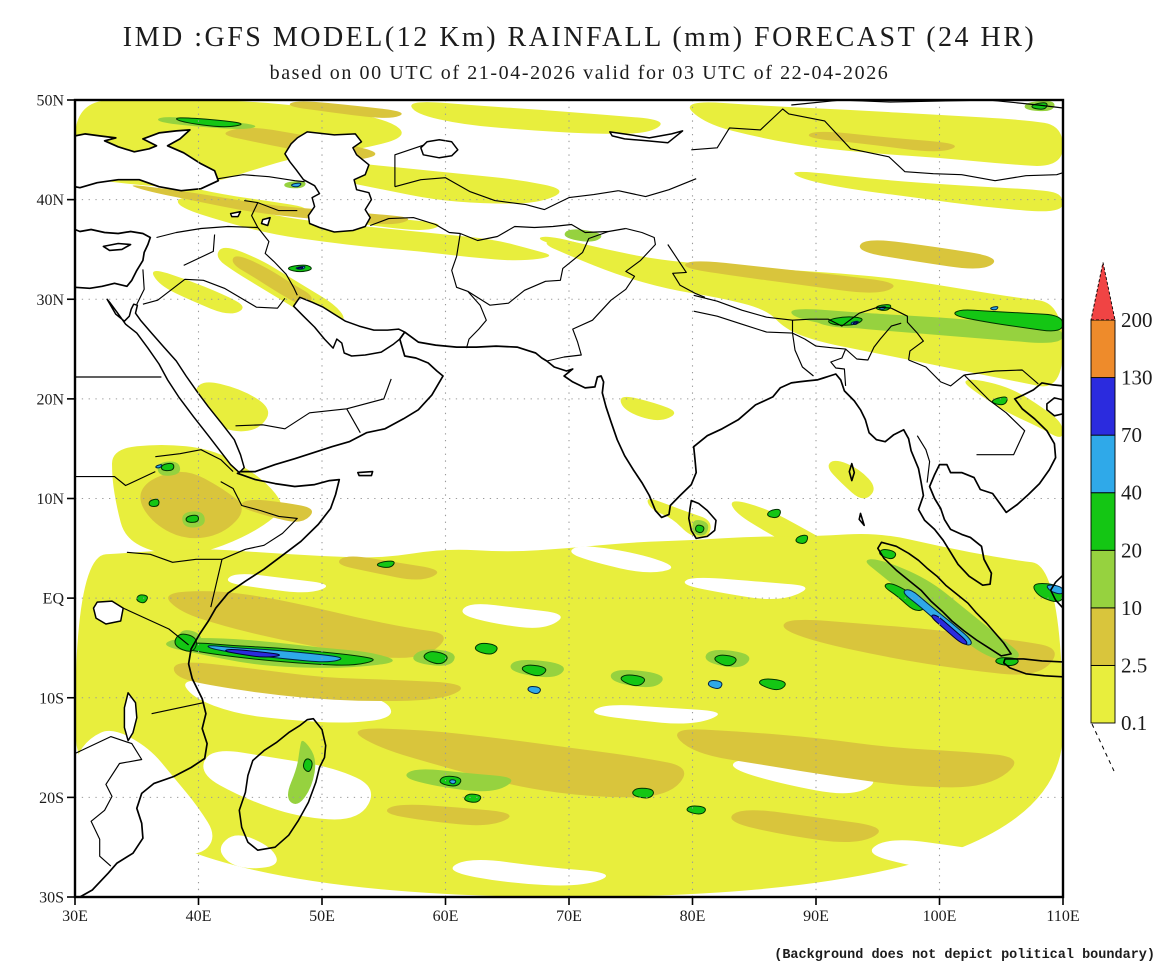  I want to click on lake-van, so click(235, 214).